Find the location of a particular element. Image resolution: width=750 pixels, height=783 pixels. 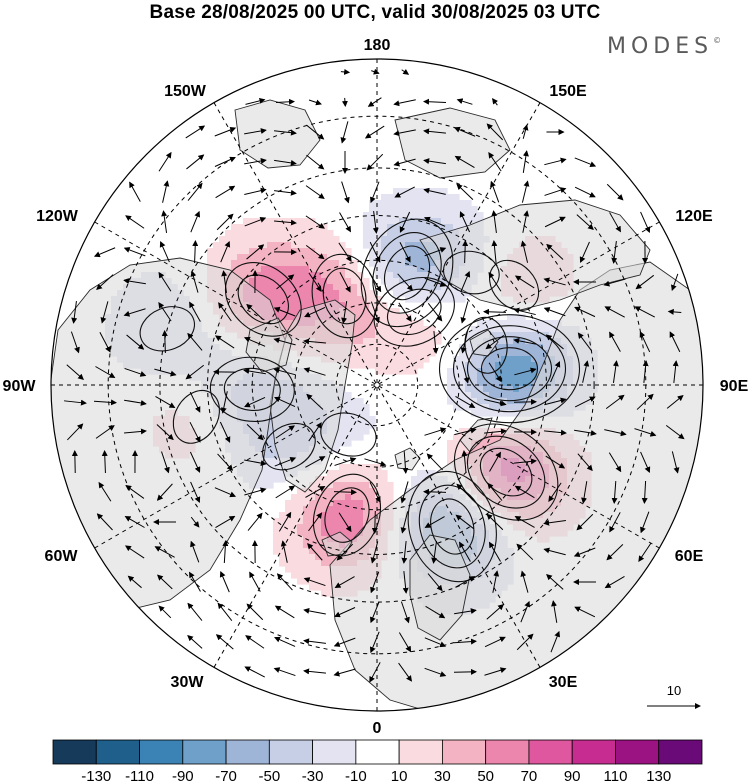

land-alaska is located at coordinates (277, 134).